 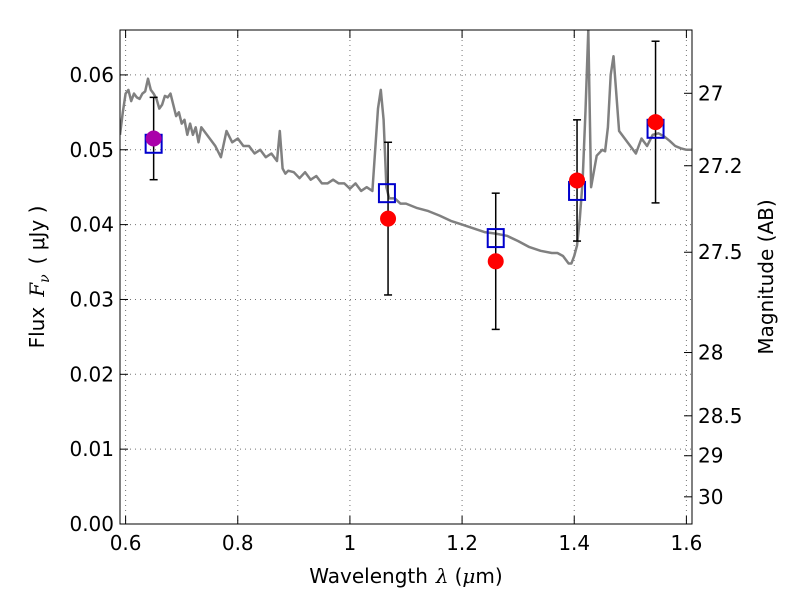 What do you see at coordinates (710, 456) in the screenshot?
I see `mag-tick-label: 29` at bounding box center [710, 456].